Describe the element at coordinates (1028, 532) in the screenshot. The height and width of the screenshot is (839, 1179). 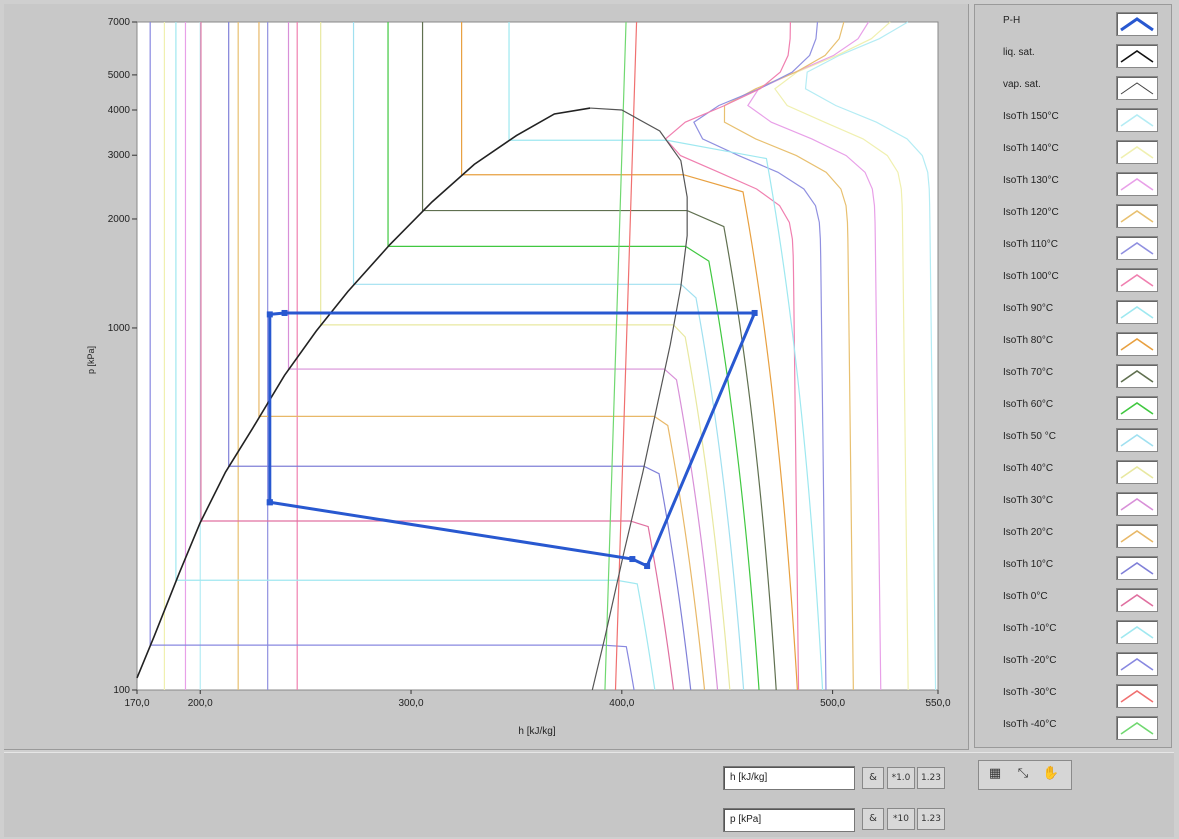
I see `legend-label: IsoTh 20°C` at that location.